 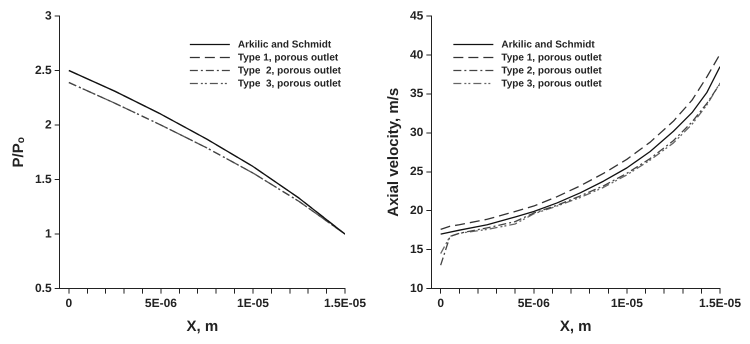 I want to click on y-tick-label: 45, so click(x=417, y=15).